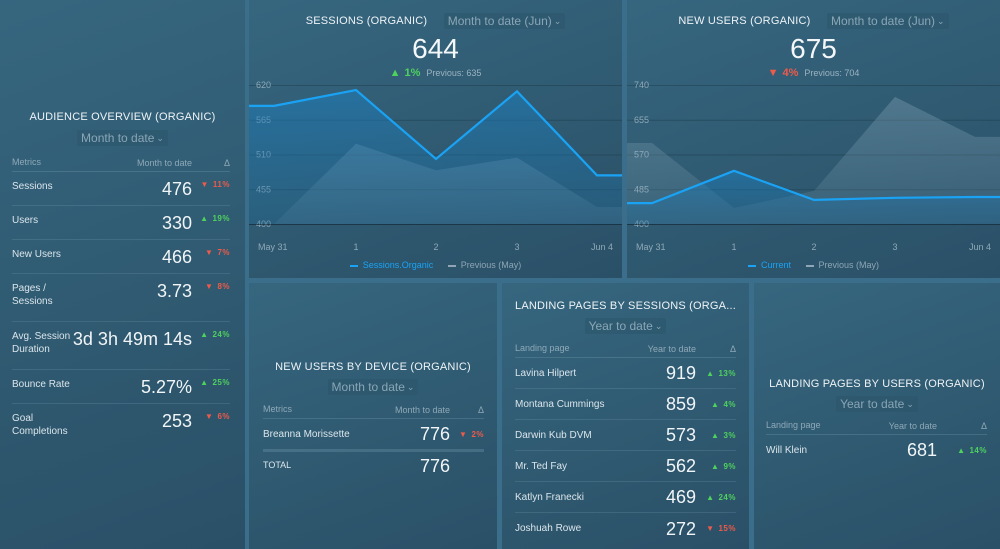 This screenshot has width=1000, height=549. What do you see at coordinates (548, 528) in the screenshot?
I see `row-name: Joshuah Rowe` at bounding box center [548, 528].